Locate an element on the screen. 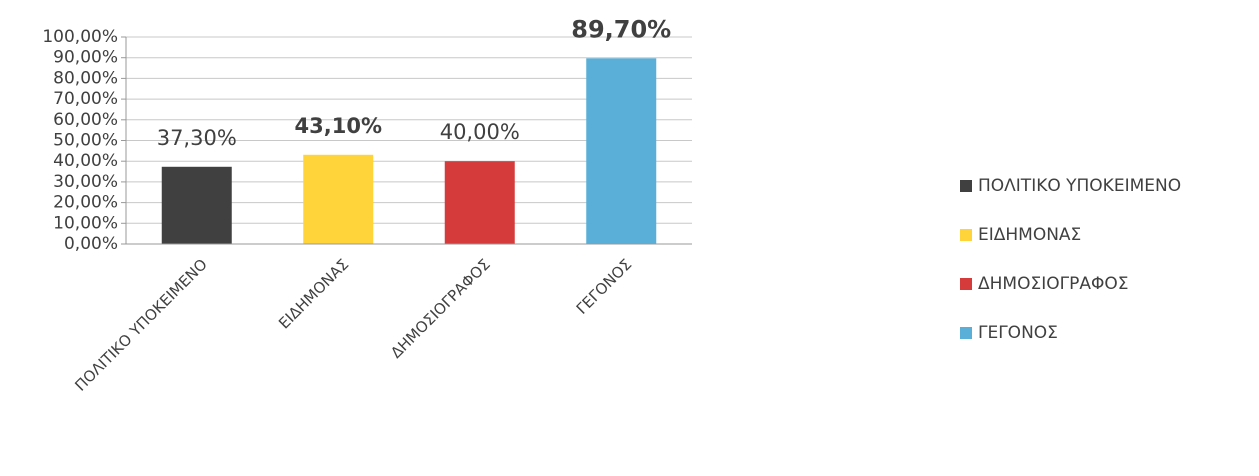  y-tick-label: 60,00% is located at coordinates (85, 120).